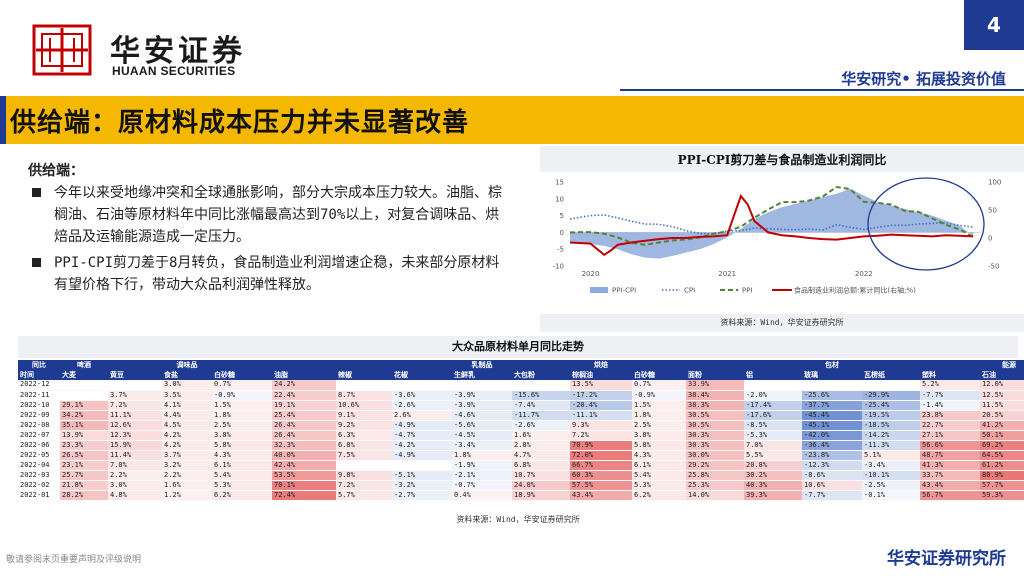 The image size is (1024, 576). I want to click on chart-title: PPI-CPI剪刀差与食品制造业利润同比, so click(782, 159).